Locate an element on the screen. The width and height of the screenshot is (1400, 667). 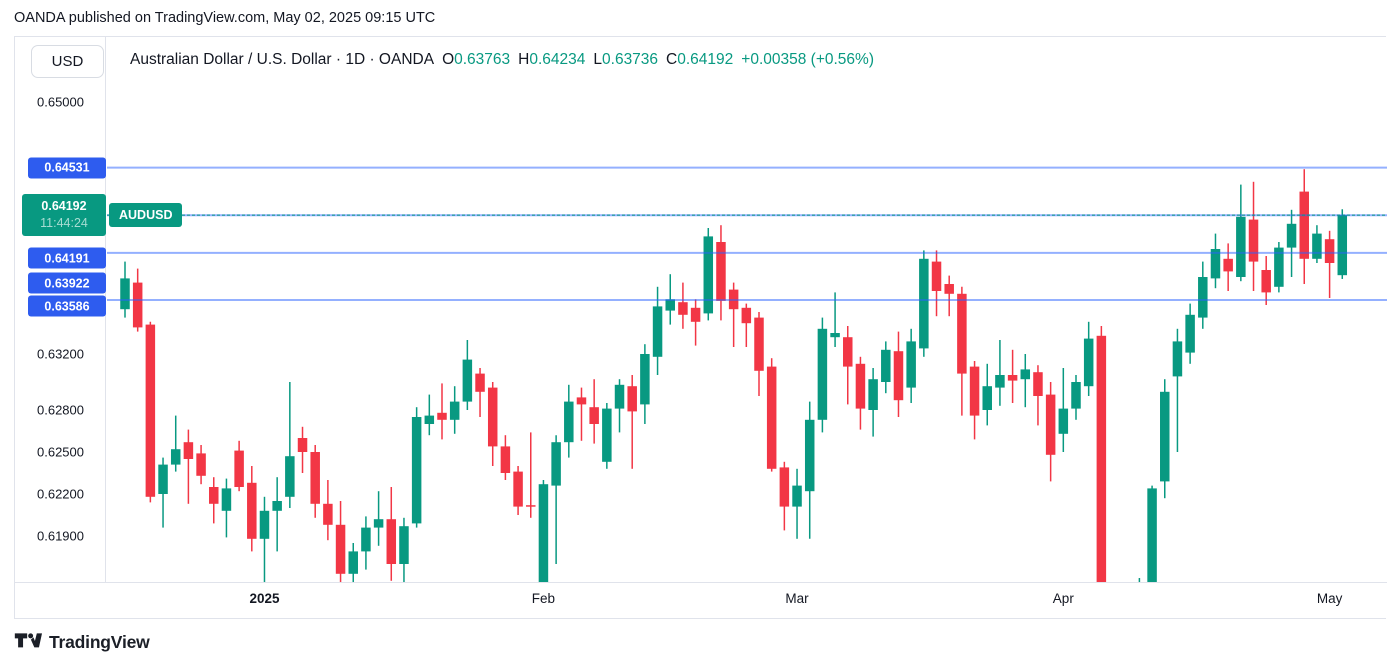
ohlc-low: L0.63736 is located at coordinates (626, 59).